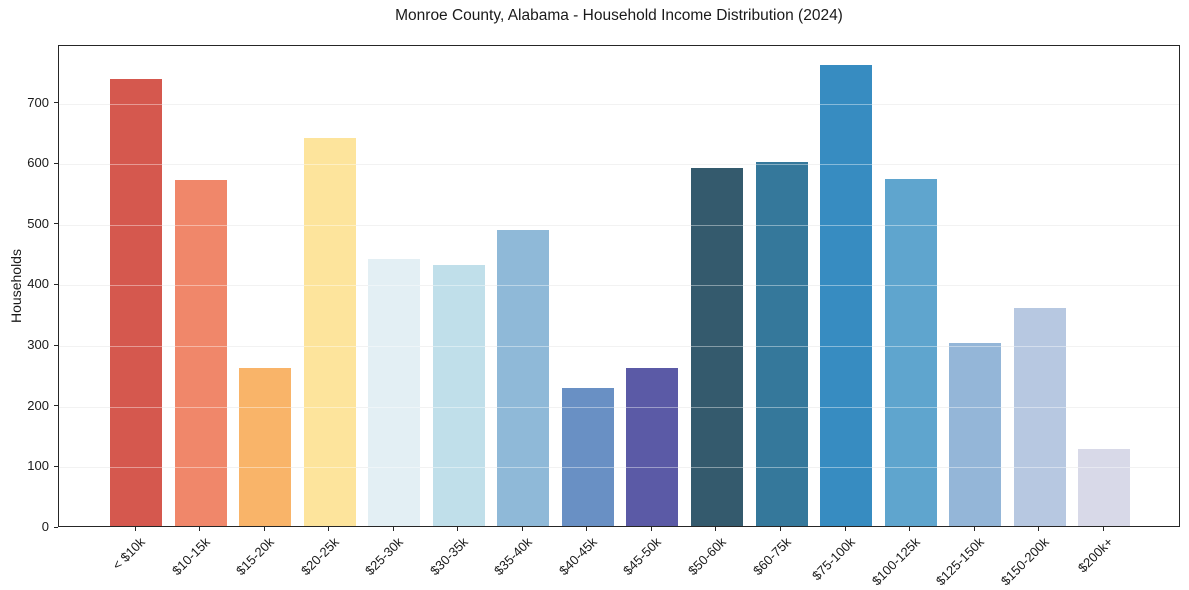 The image size is (1189, 590). I want to click on y-tick-label: 100, so click(38, 466).